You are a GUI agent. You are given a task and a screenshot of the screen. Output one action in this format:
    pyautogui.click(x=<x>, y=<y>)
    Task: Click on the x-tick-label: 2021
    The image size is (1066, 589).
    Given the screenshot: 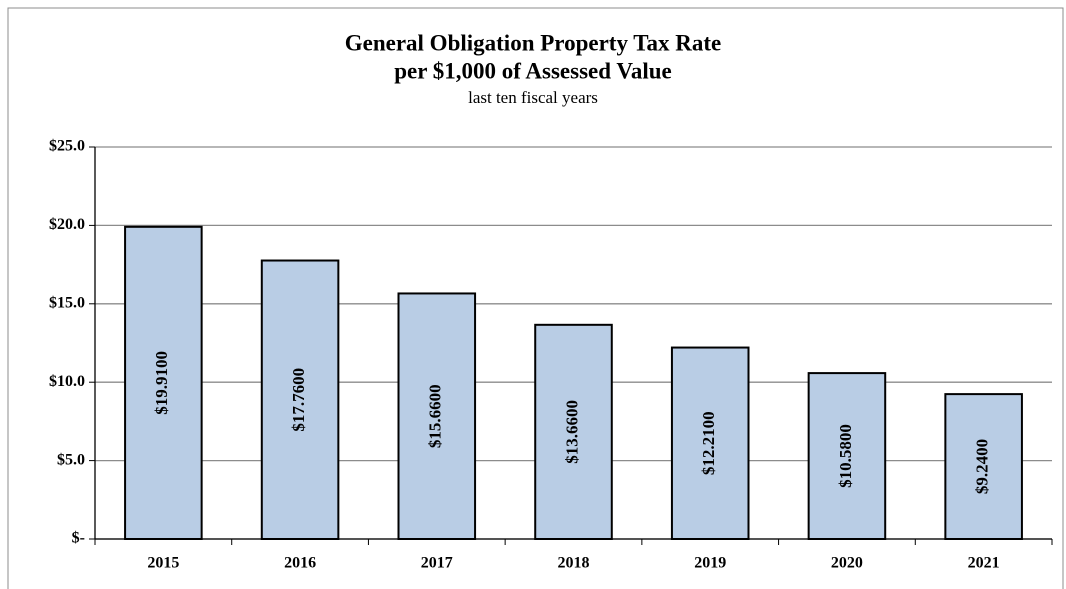 What is the action you would take?
    pyautogui.click(x=984, y=563)
    